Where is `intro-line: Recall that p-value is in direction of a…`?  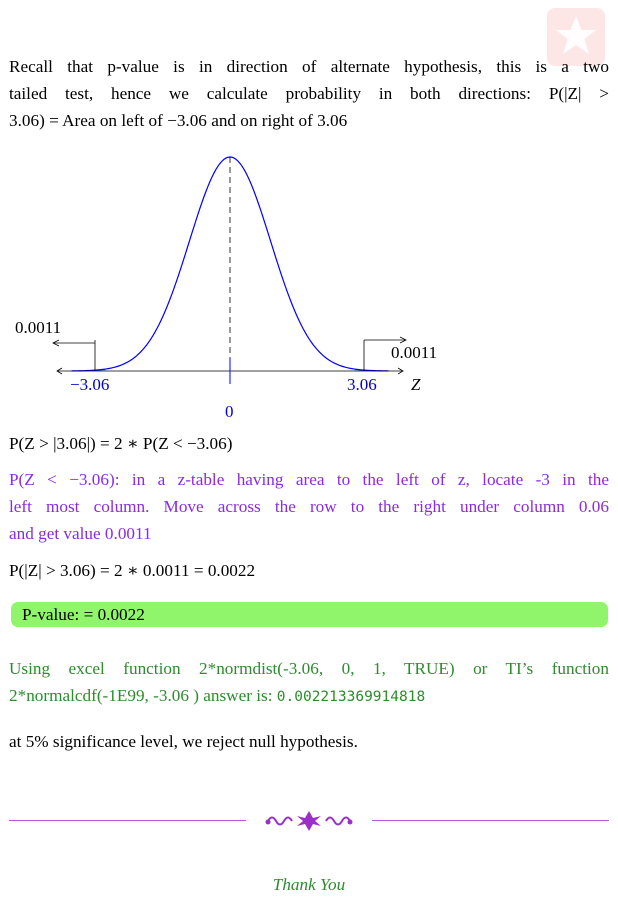
intro-line: Recall that p-value is in direction of a… is located at coordinates (309, 66).